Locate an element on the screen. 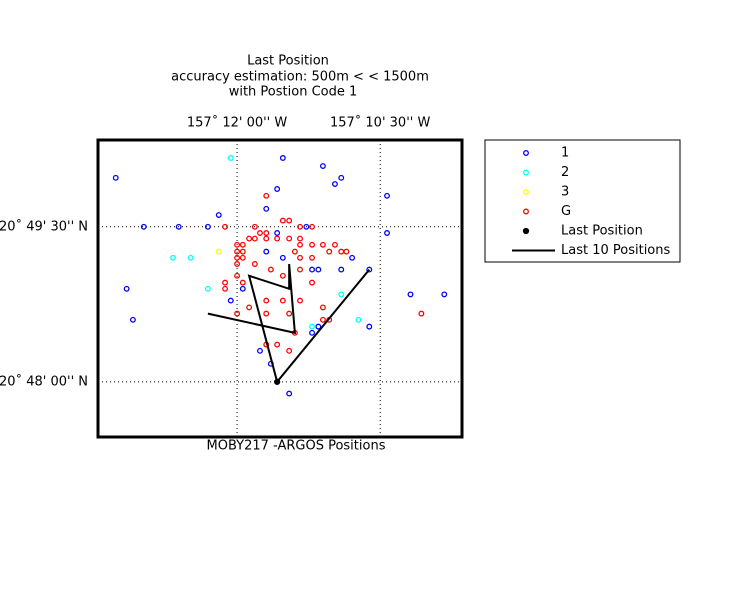 The width and height of the screenshot is (750, 600). y-tick-label: 20˚ 48' 00'' N is located at coordinates (44, 381).